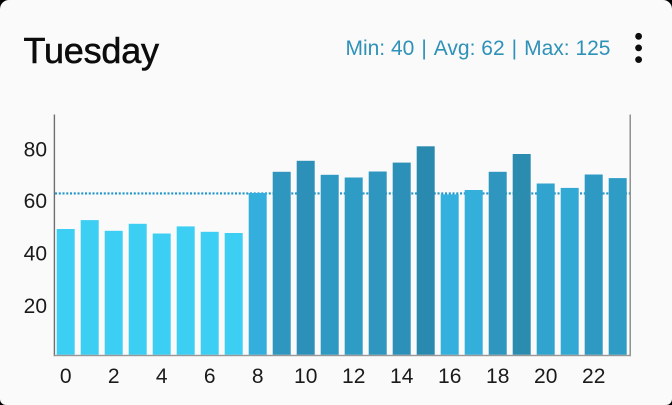 This screenshot has height=405, width=672. I want to click on svg-text: 18, so click(497, 376).